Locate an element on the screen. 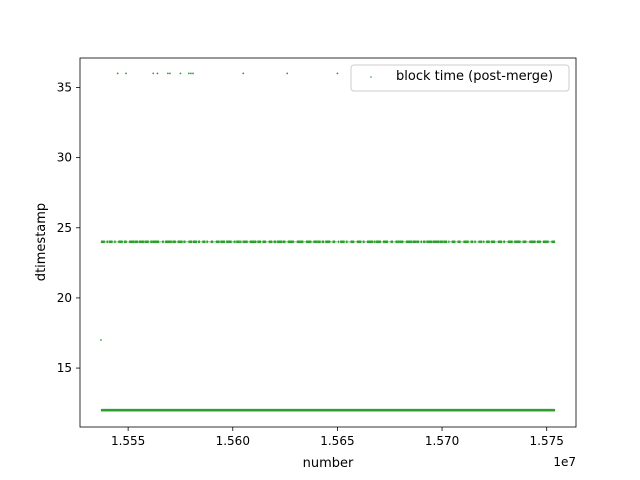  legend-box is located at coordinates (460, 78).